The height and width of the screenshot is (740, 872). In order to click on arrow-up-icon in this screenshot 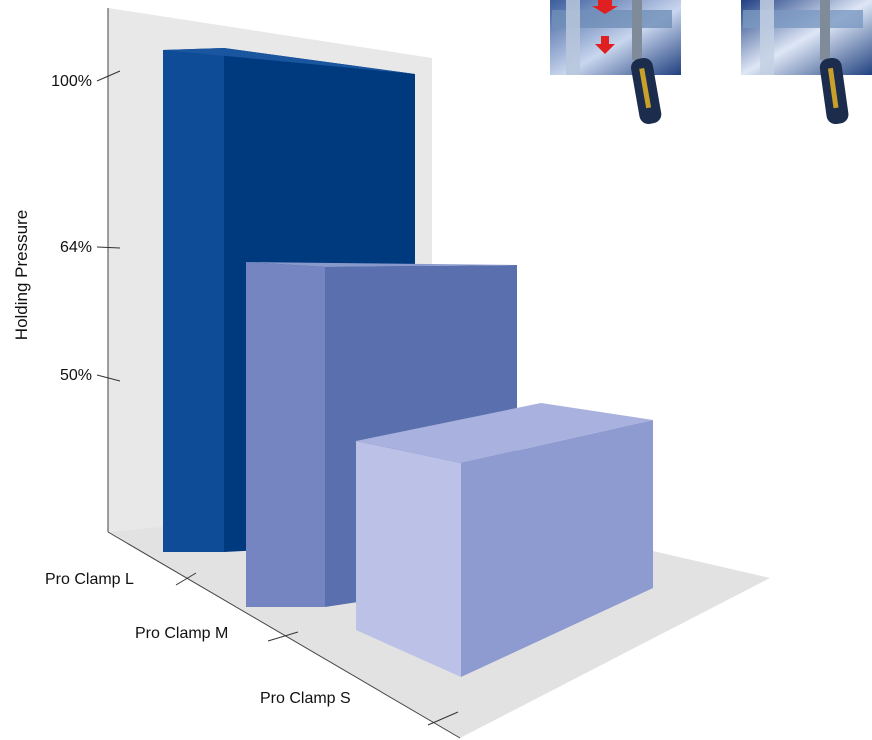, I will do `click(605, 7)`.